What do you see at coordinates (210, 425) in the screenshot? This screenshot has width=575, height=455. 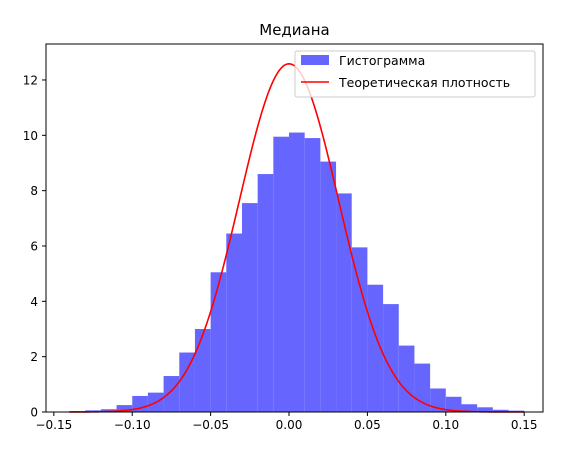 I see `x-tick-label: −0.05` at bounding box center [210, 425].